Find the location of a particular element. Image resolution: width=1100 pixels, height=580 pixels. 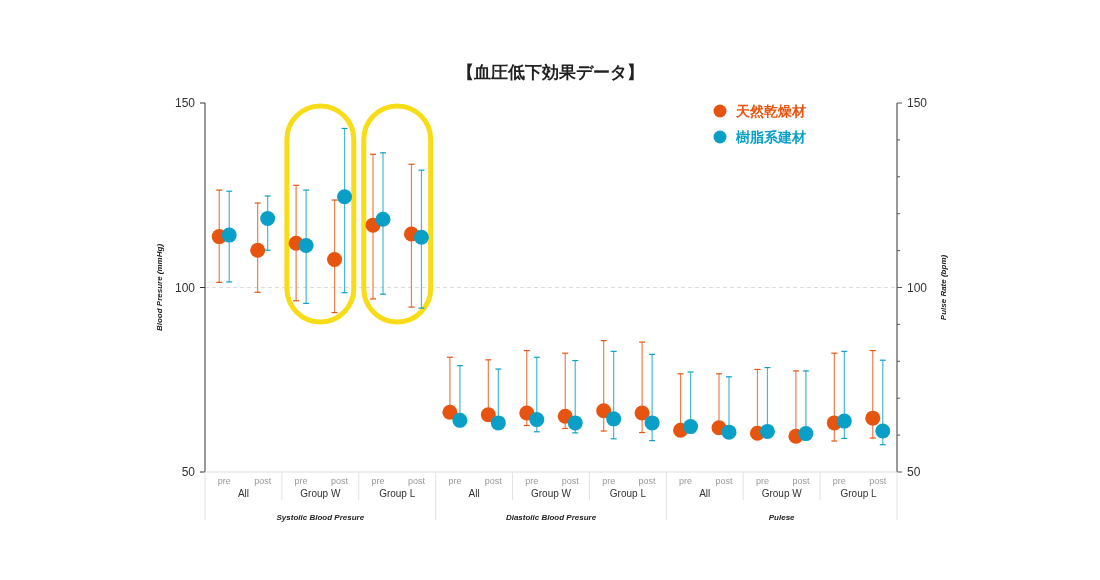

legend-label: 樹脂系建材 is located at coordinates (770, 137).